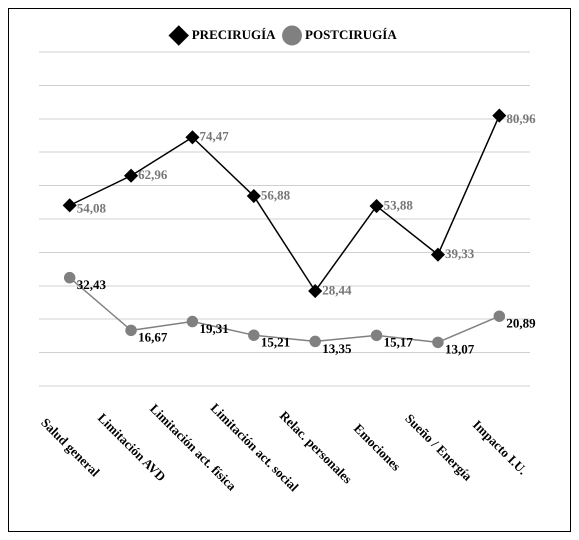 This screenshot has width=579, height=540. I want to click on data-label: 15,21, so click(275, 342).